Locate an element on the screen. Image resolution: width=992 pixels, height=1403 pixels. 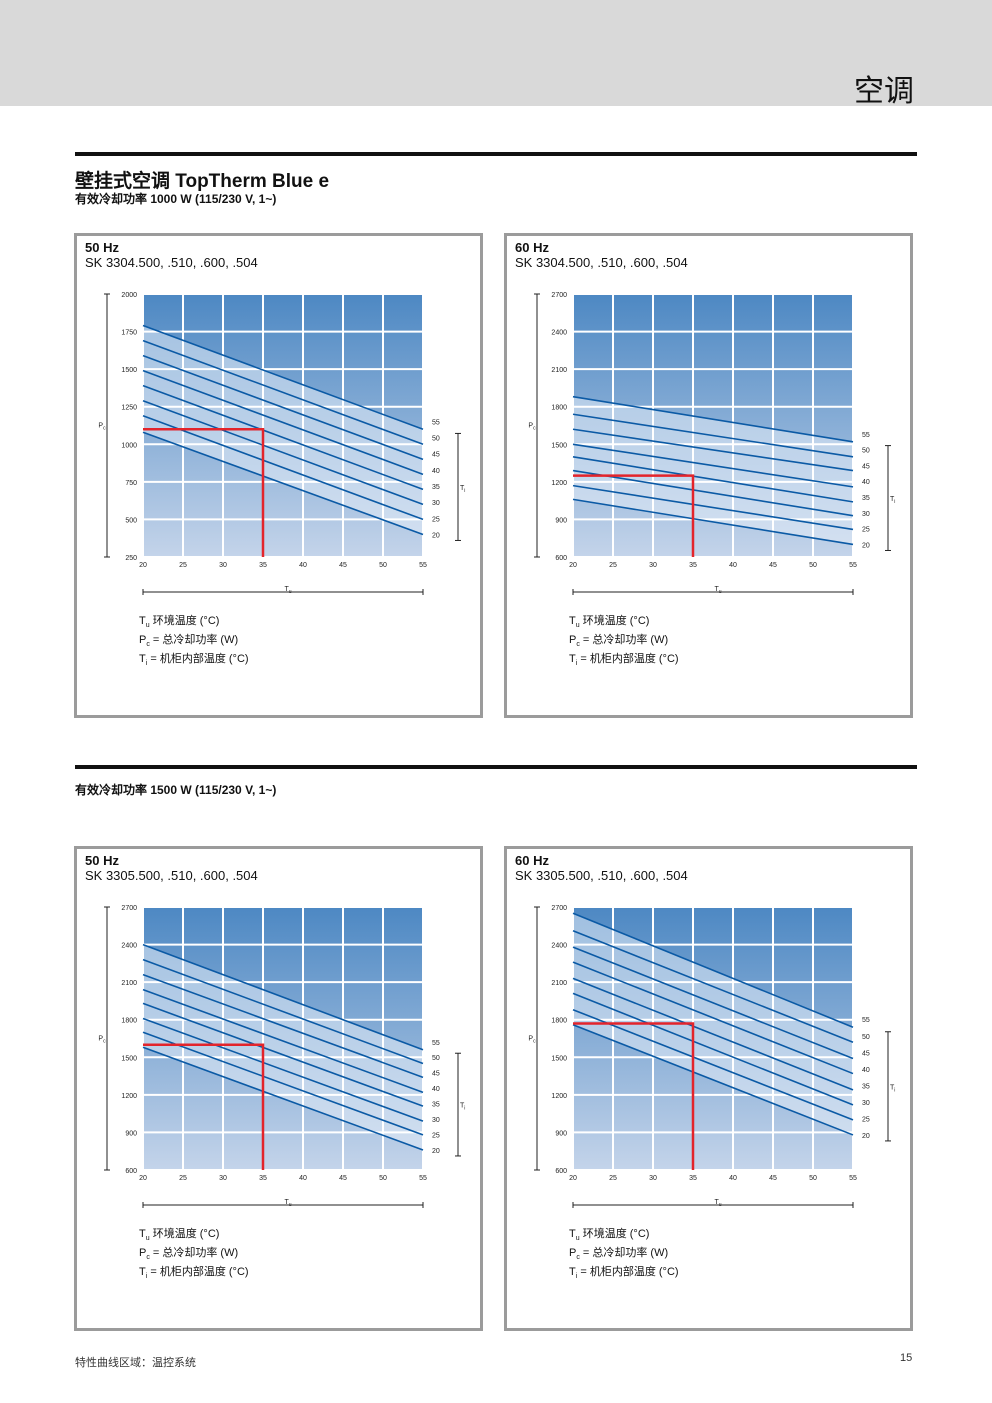
pc-axis-label: Pc is located at coordinates (102, 427).